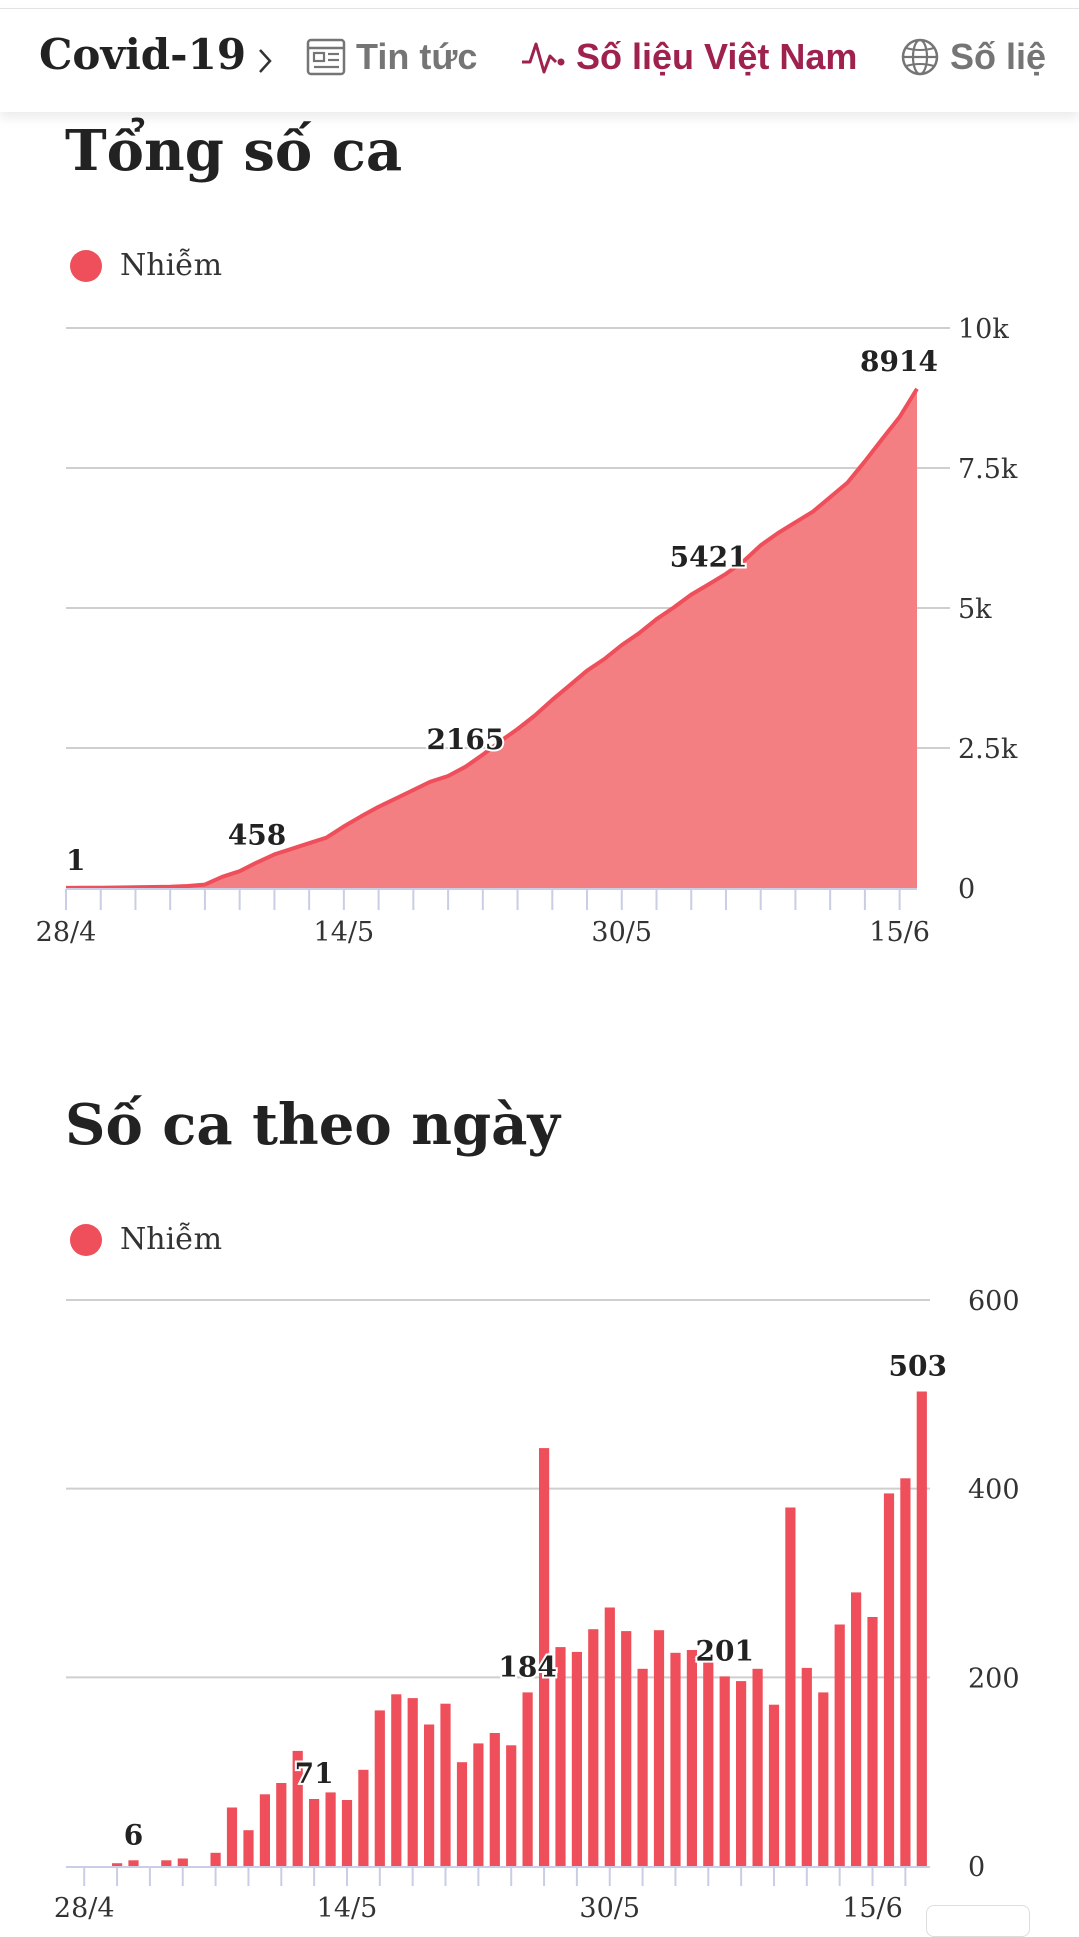 This screenshot has height=1937, width=1079. I want to click on data-label: 458, so click(257, 834).